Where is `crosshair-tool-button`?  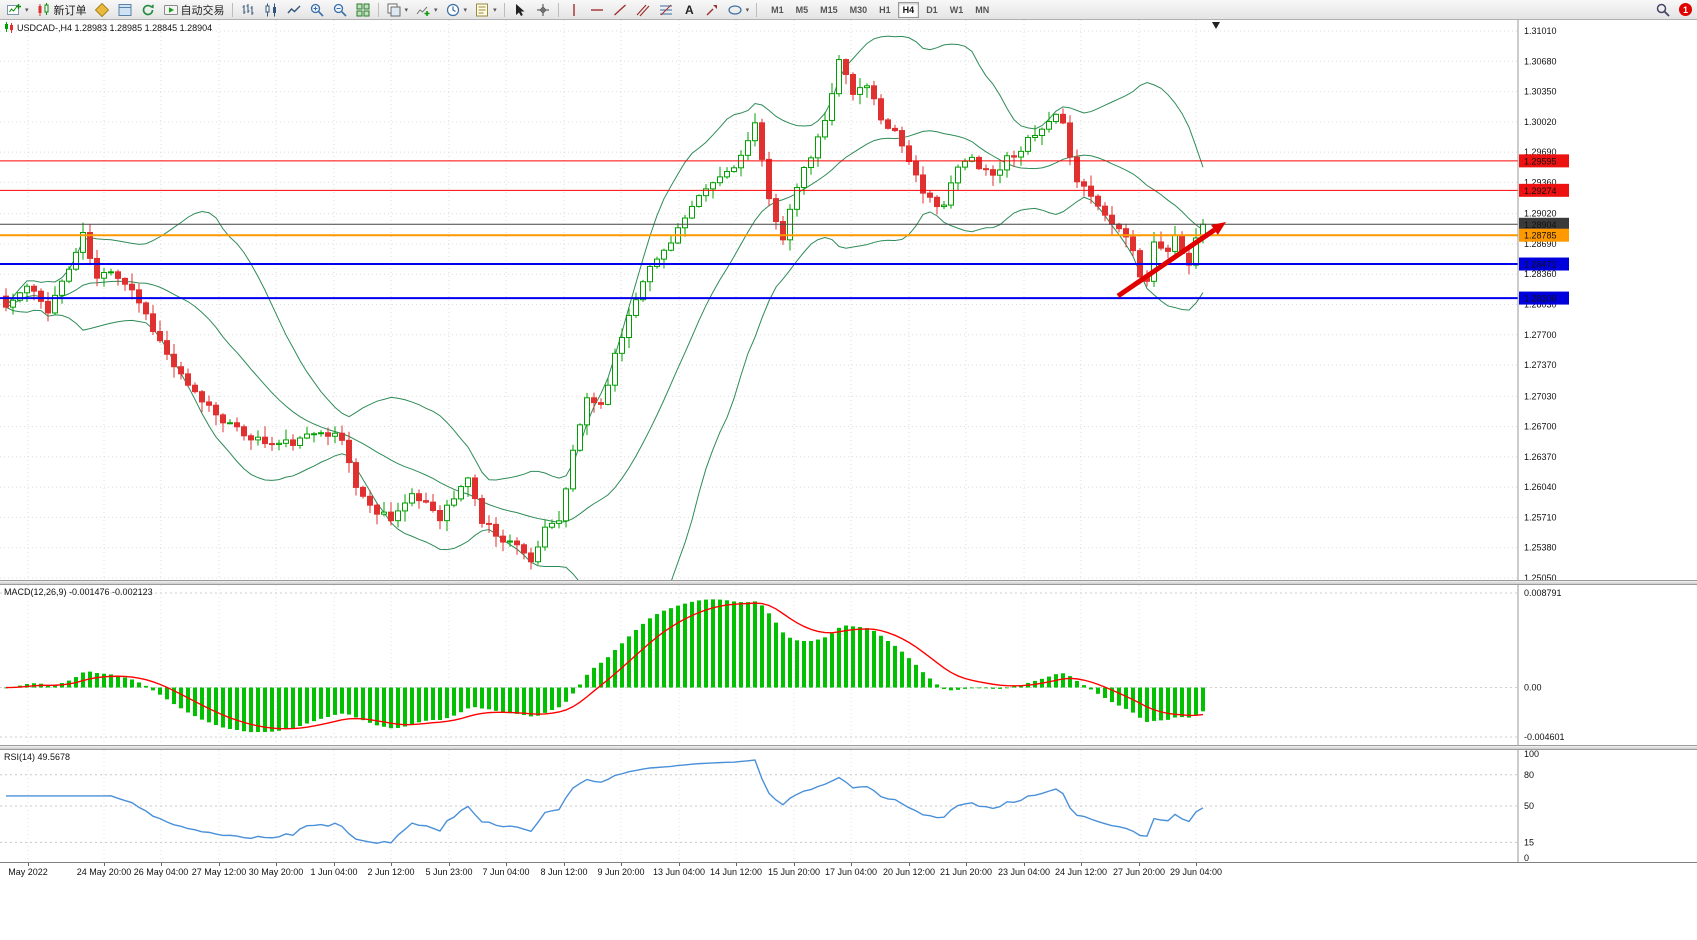
crosshair-tool-button is located at coordinates (543, 10).